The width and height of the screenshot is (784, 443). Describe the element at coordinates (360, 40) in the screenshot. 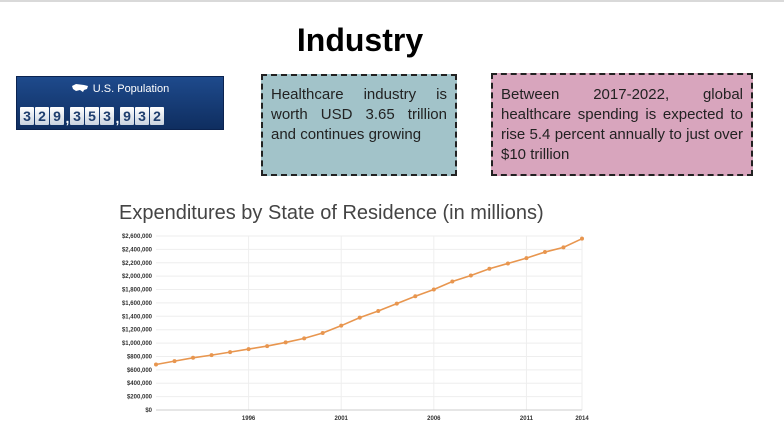

I see `page-title: Industry` at that location.